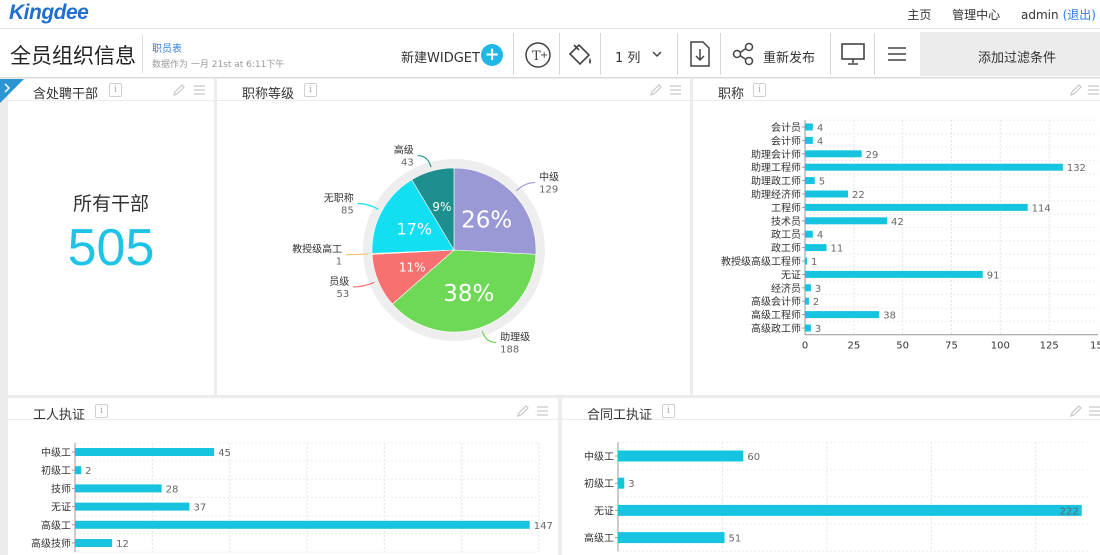 This screenshot has width=1100, height=555. Describe the element at coordinates (872, 155) in the screenshot. I see `bar-value-label: 29` at that location.